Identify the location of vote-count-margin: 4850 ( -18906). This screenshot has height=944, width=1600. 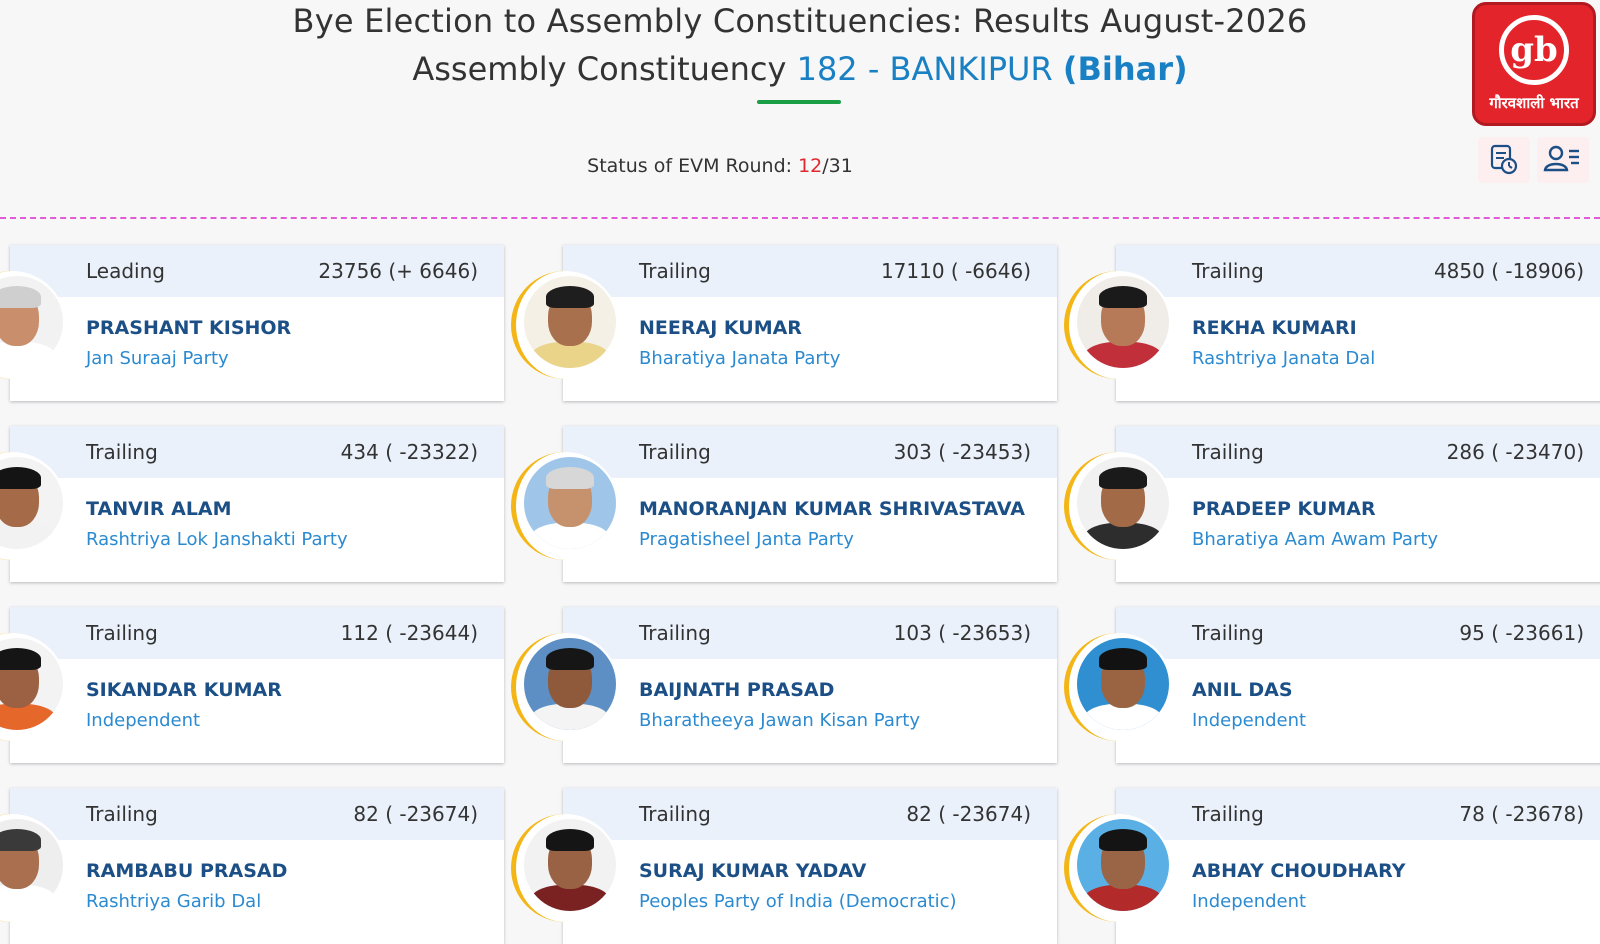
(1508, 271).